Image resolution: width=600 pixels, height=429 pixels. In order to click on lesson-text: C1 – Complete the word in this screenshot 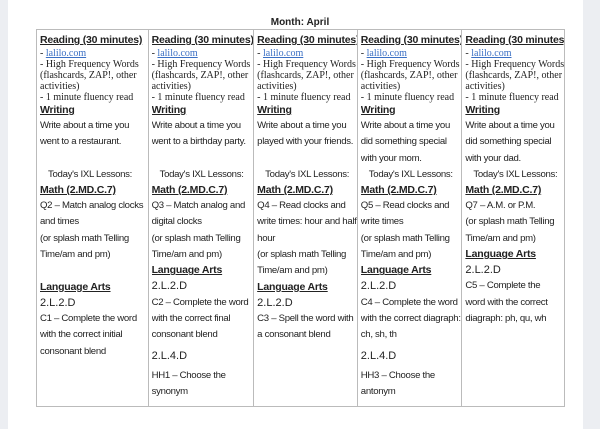, I will do `click(88, 318)`.